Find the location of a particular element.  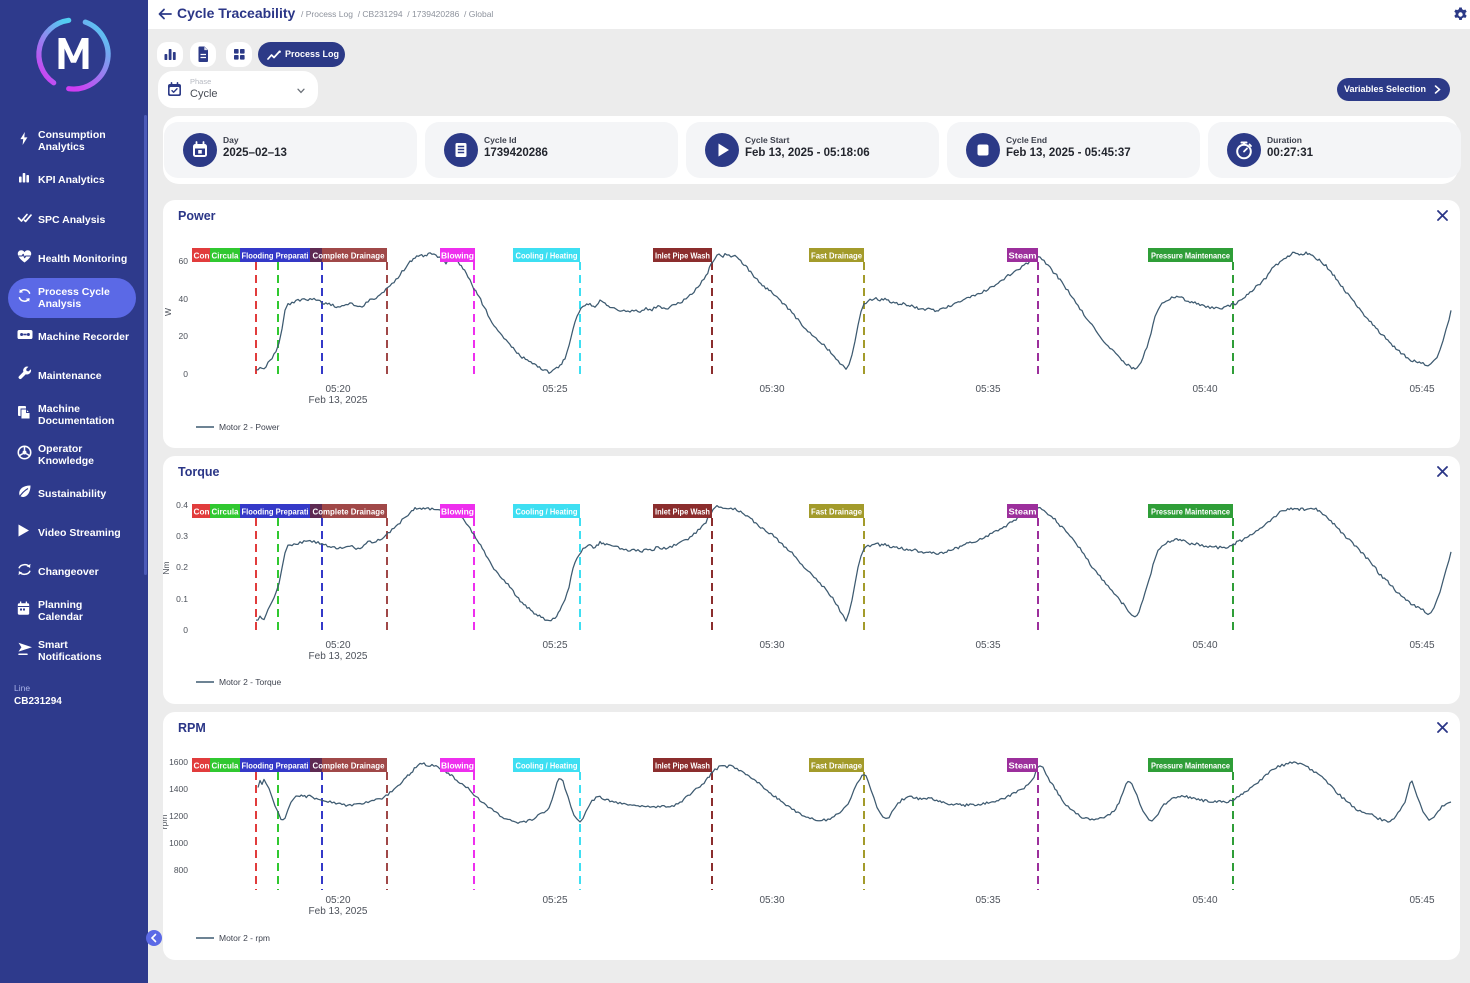

svg-text: 60 is located at coordinates (184, 261).